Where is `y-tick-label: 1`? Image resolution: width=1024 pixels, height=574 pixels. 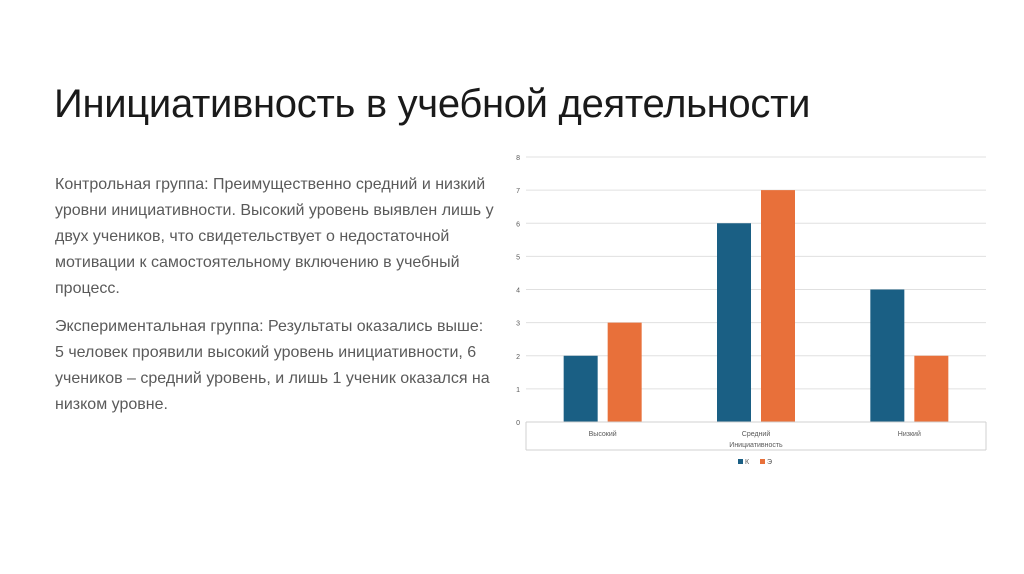
y-tick-label: 1 is located at coordinates (518, 390).